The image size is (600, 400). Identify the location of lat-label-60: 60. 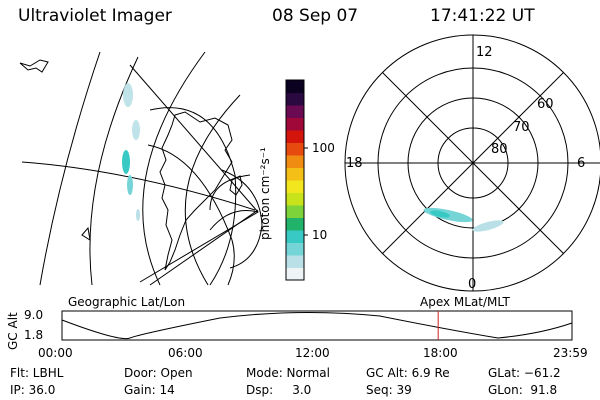
(545, 104).